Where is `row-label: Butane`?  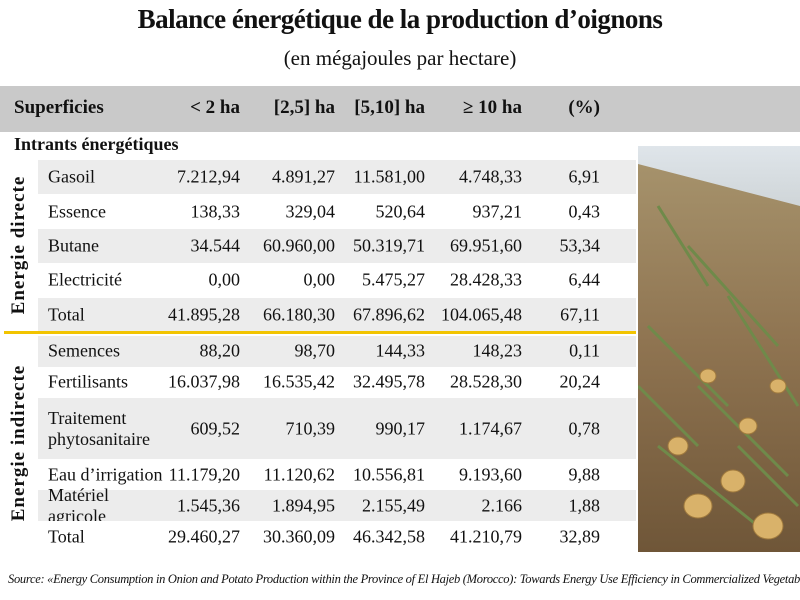
row-label: Butane is located at coordinates (73, 245).